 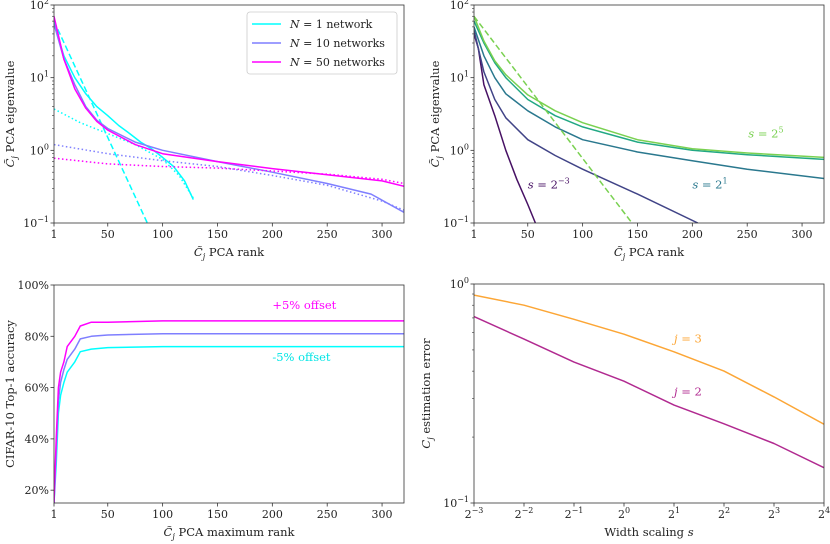 What do you see at coordinates (724, 513) in the screenshot?
I see `x-tick-label: 22` at bounding box center [724, 513].